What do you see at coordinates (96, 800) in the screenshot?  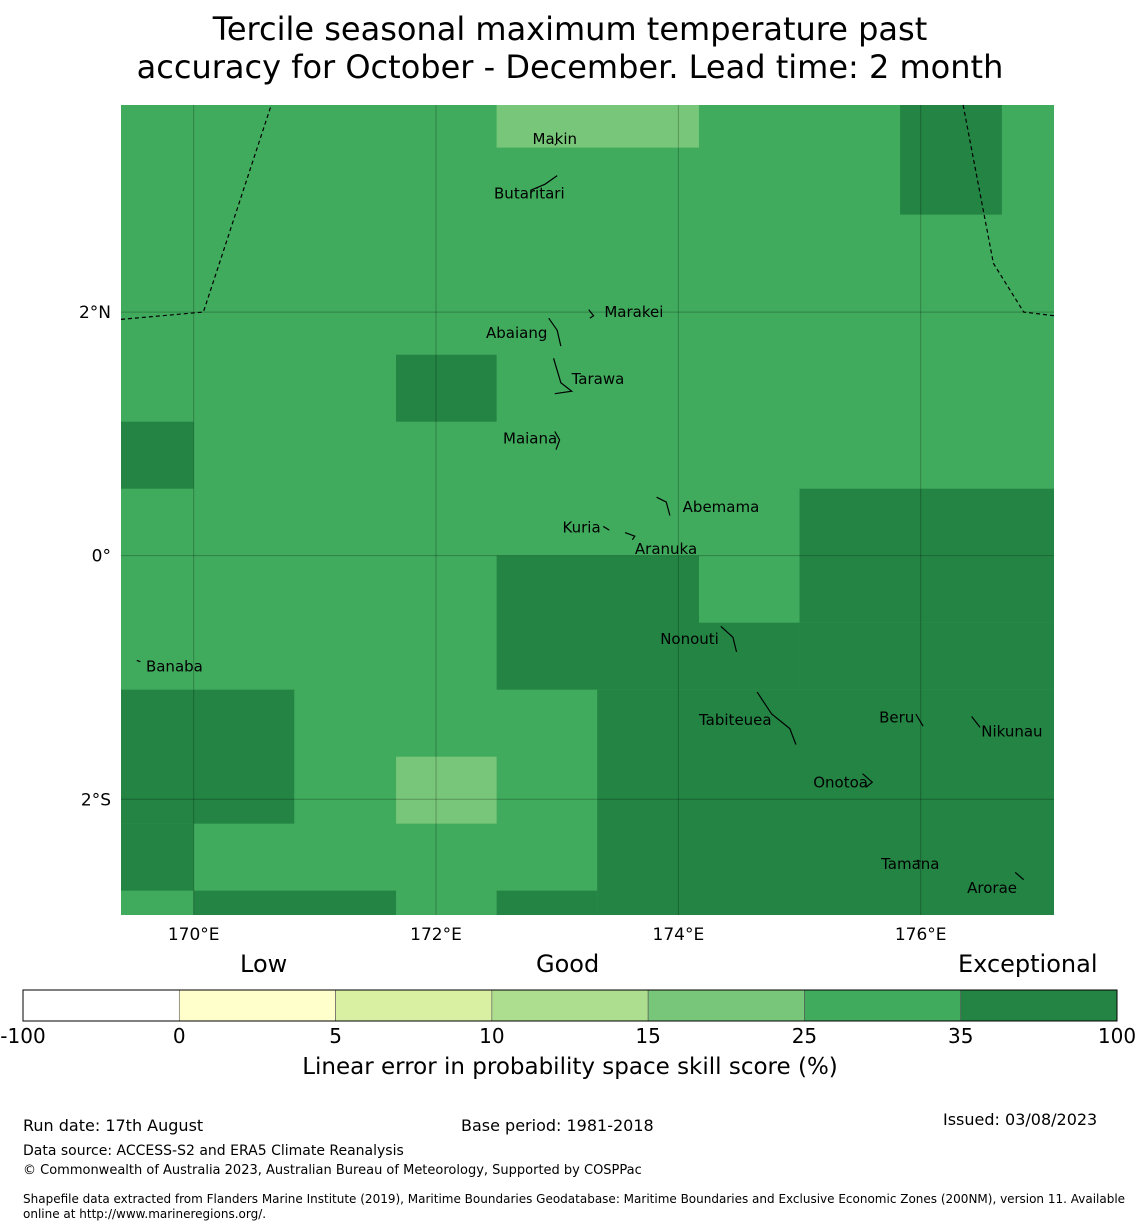 I see `y-tick-label: 2°S` at bounding box center [96, 800].